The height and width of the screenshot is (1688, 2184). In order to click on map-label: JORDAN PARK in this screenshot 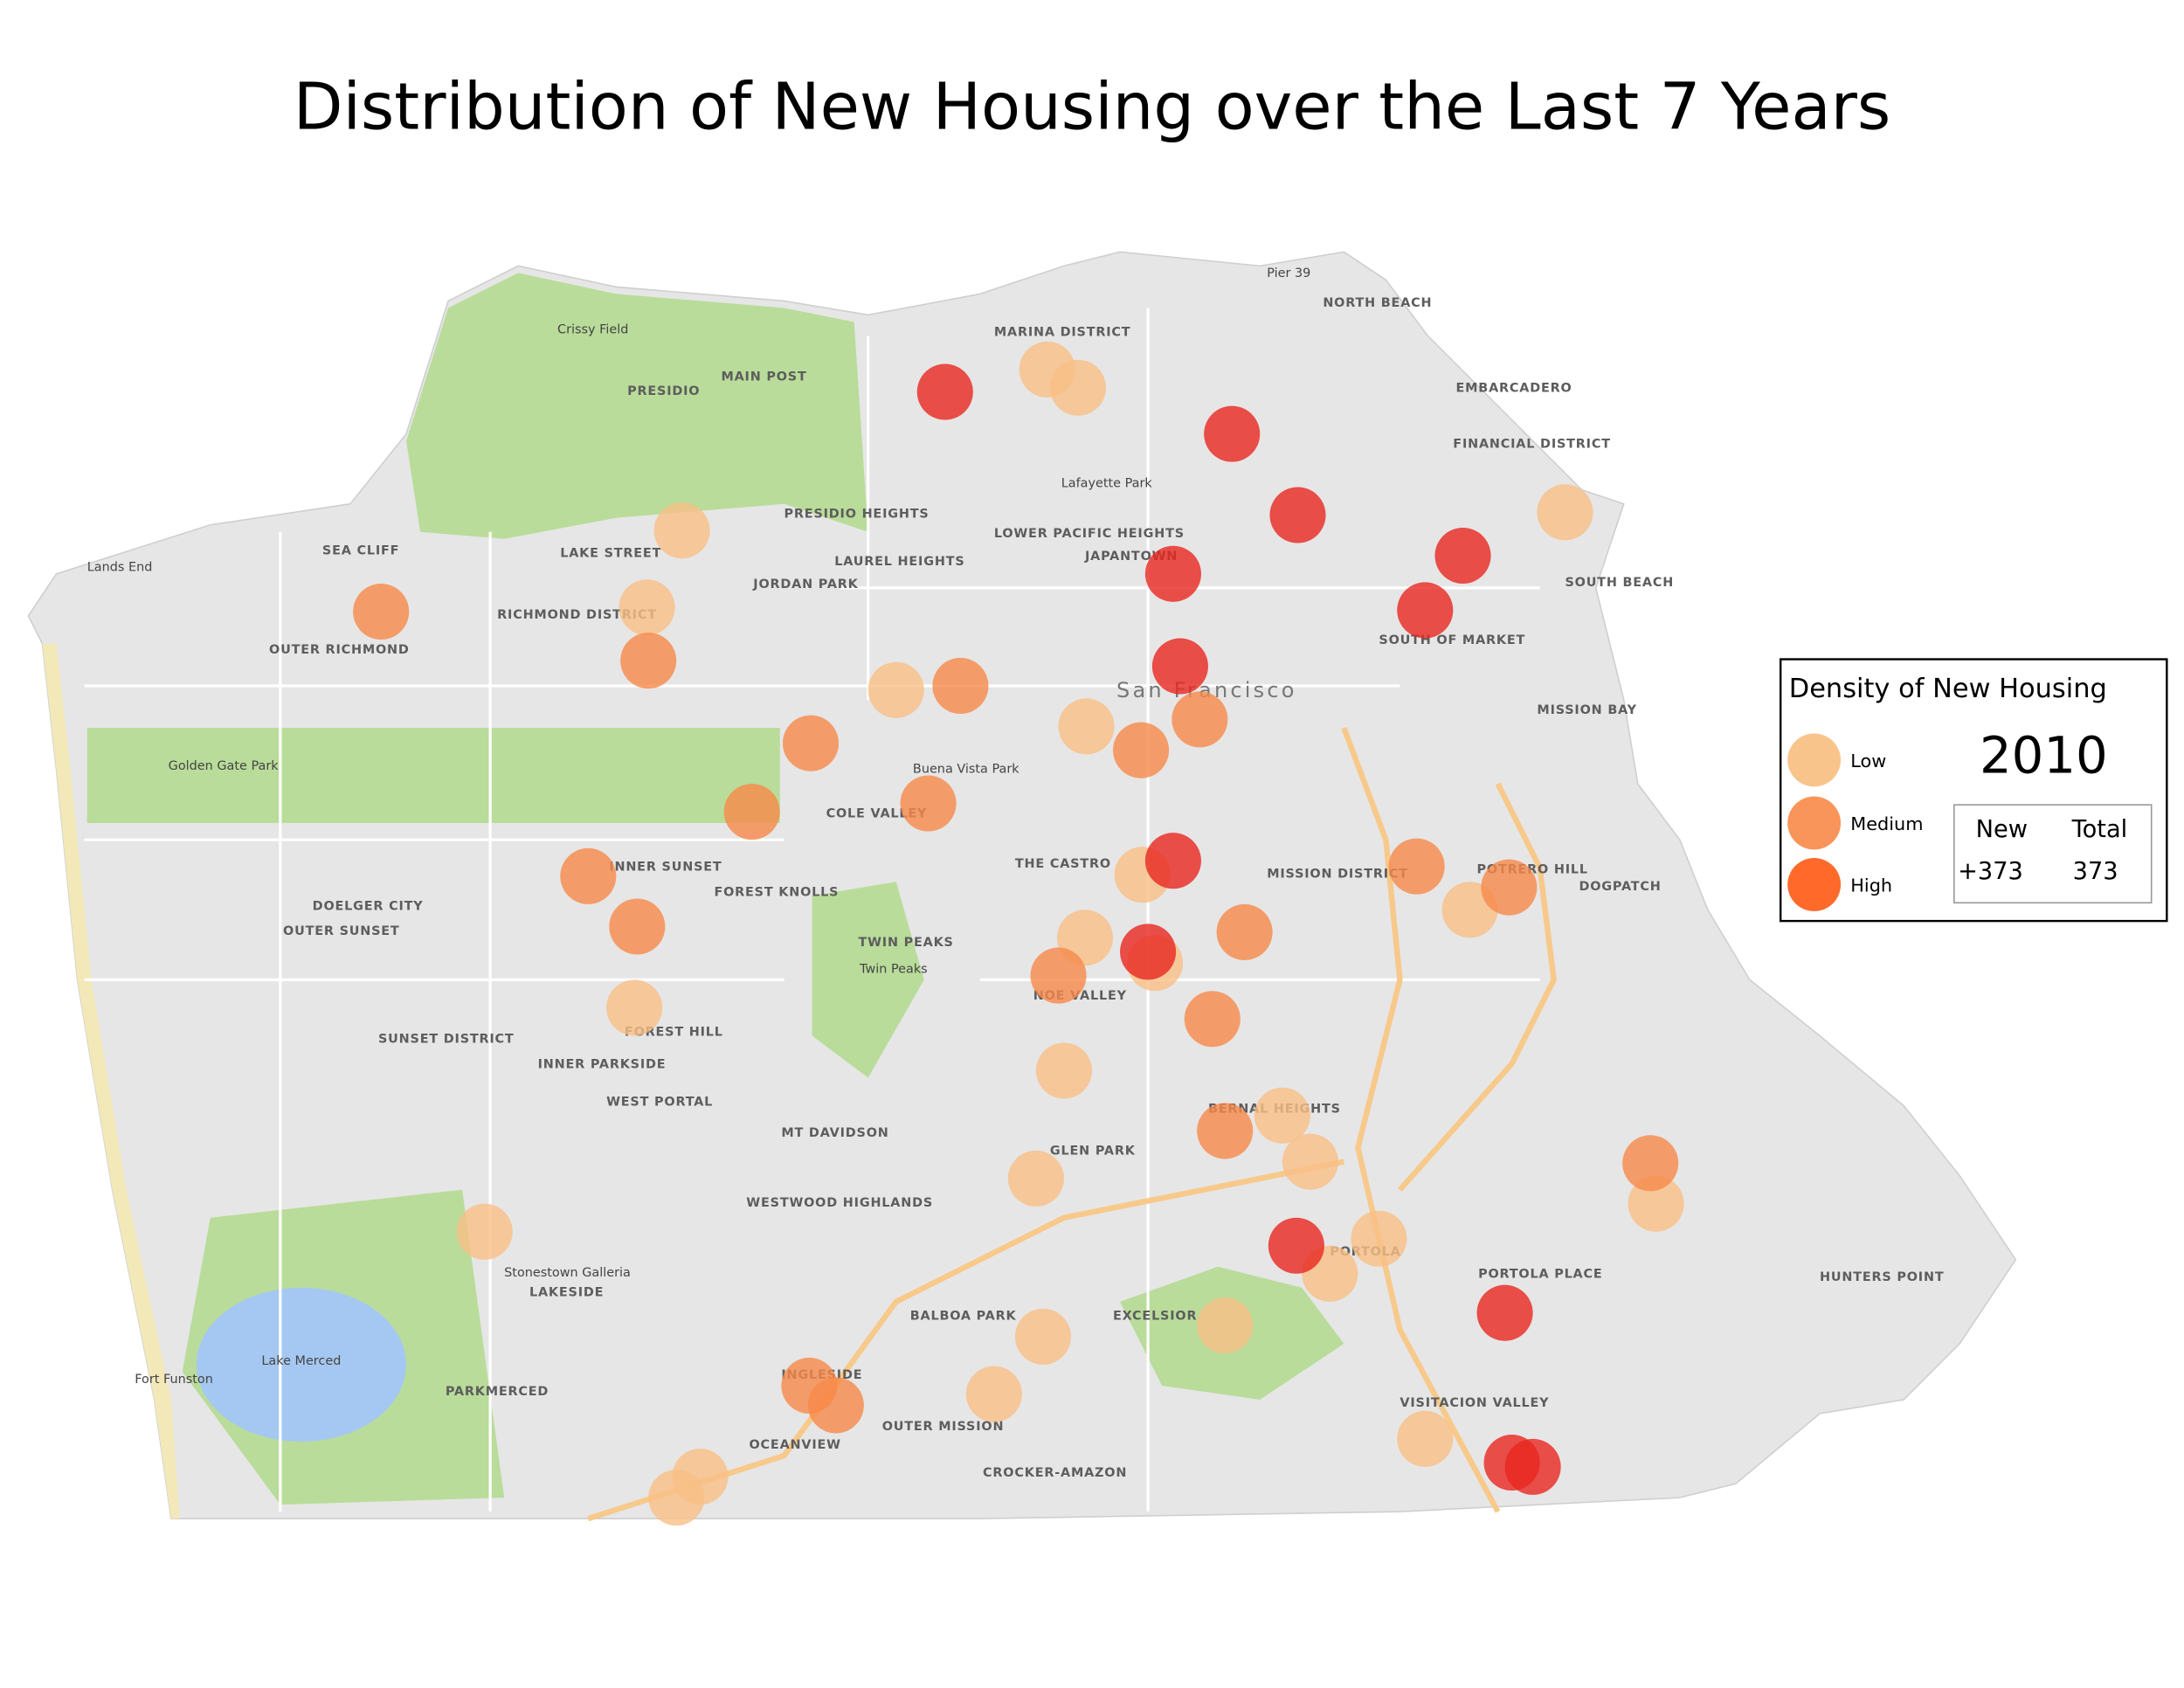, I will do `click(805, 584)`.